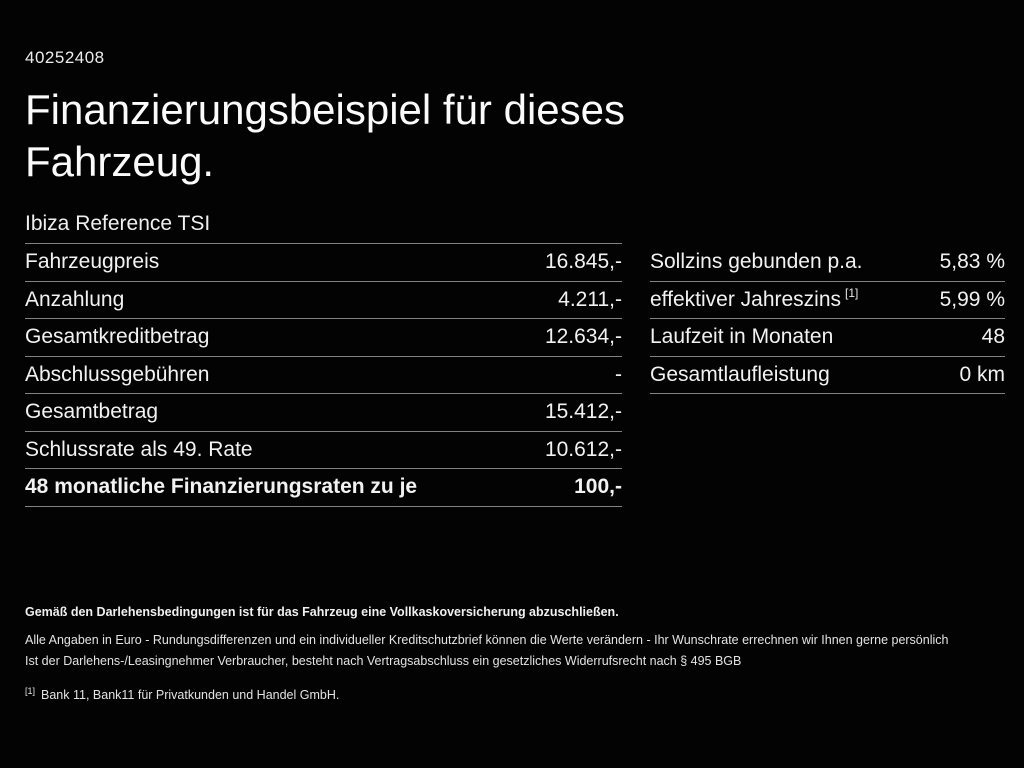 The height and width of the screenshot is (768, 1024). I want to click on table-row: Gesamtlaufleistung 0 km, so click(827, 375).